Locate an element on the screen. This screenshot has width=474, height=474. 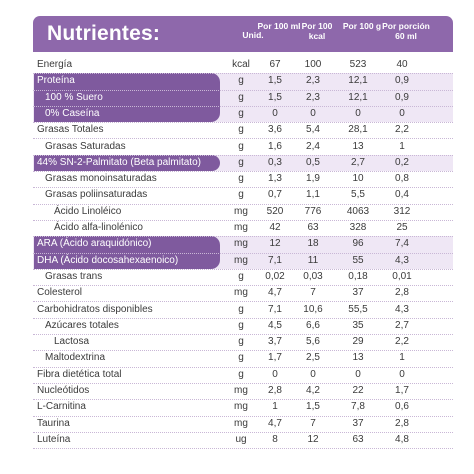
value-per-100ml: 7,1 is located at coordinates (275, 309).